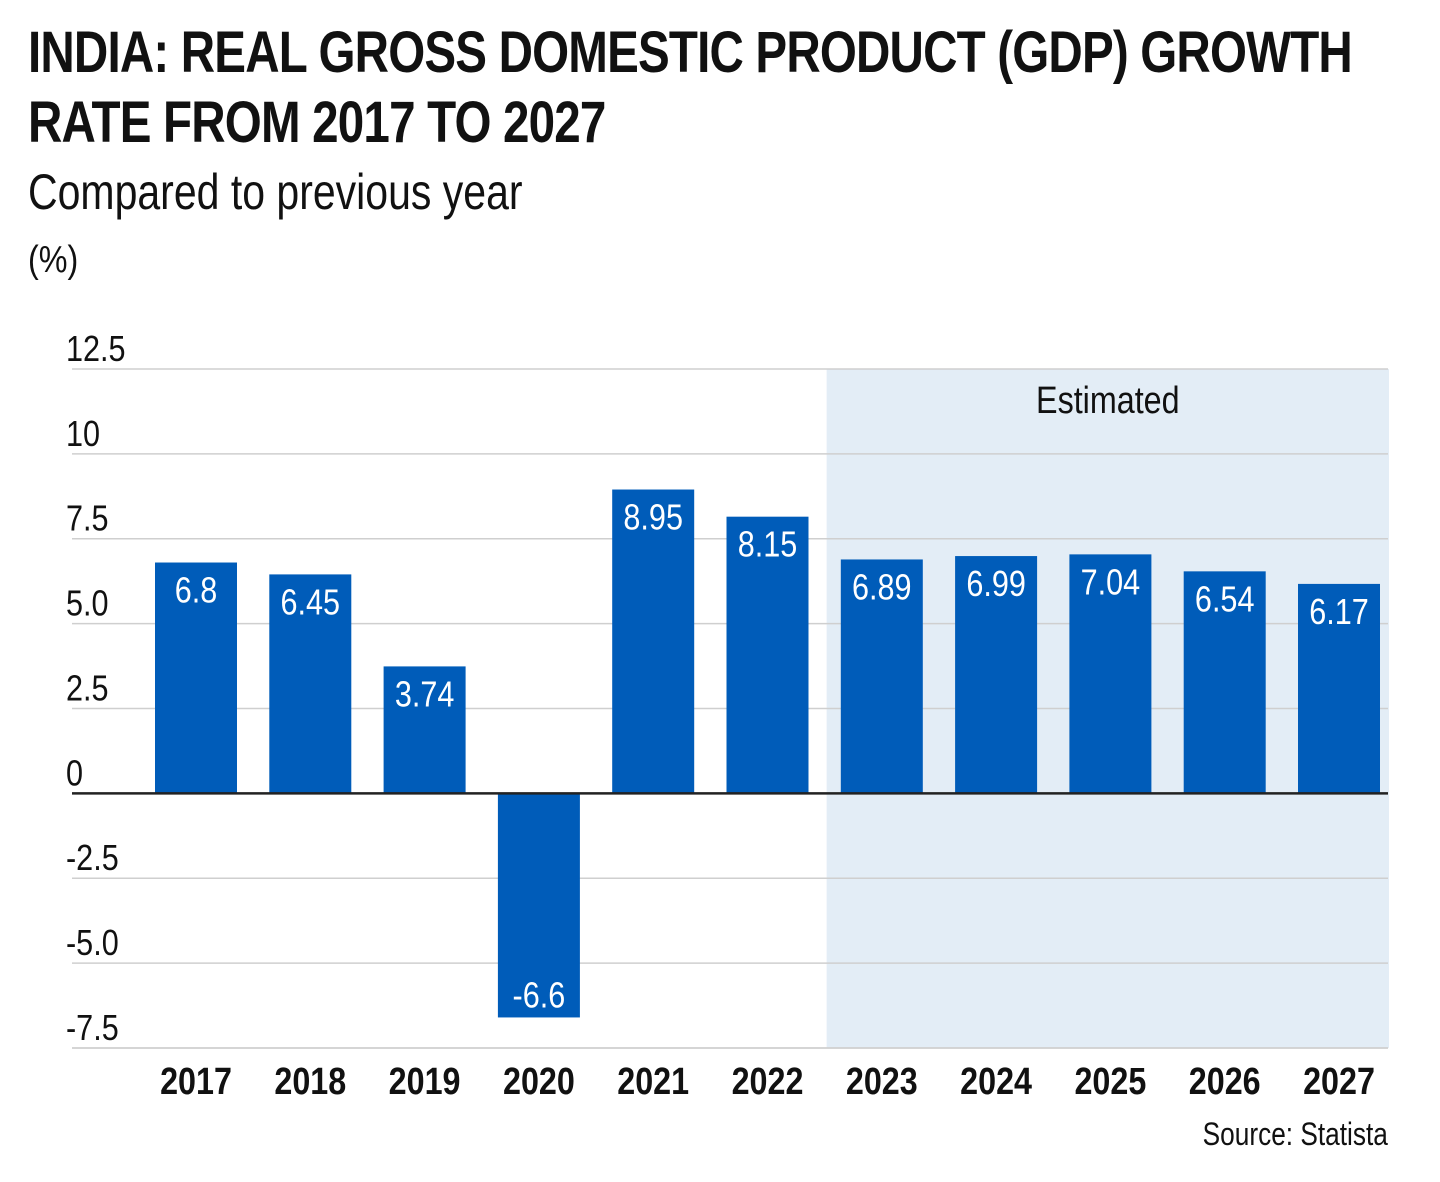 The height and width of the screenshot is (1182, 1440). What do you see at coordinates (653, 641) in the screenshot?
I see `bar-2021` at bounding box center [653, 641].